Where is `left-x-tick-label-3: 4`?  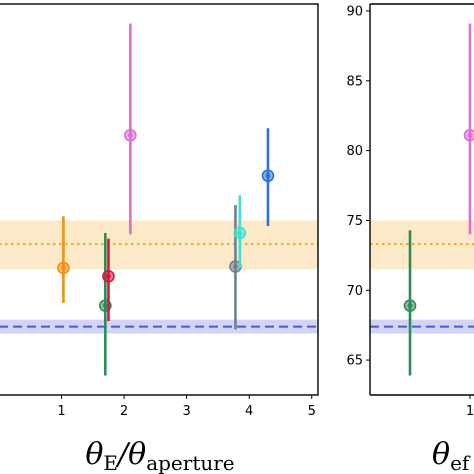
left-x-tick-label-3: 4 is located at coordinates (249, 411).